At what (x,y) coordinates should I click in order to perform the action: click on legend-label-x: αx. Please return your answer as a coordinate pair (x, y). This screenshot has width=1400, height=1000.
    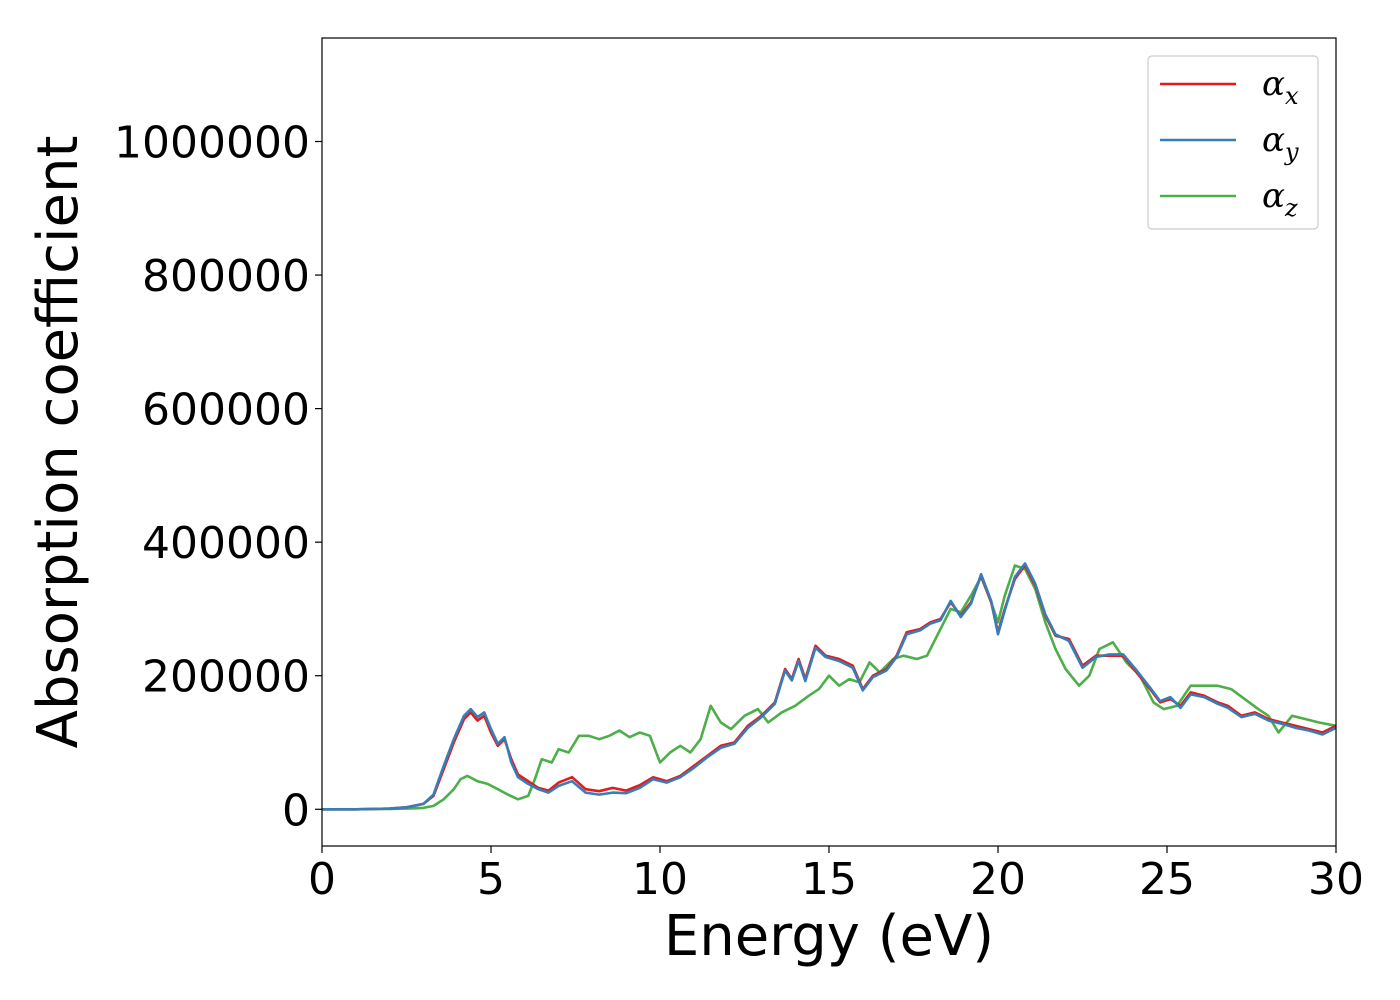
    Looking at the image, I should click on (1280, 87).